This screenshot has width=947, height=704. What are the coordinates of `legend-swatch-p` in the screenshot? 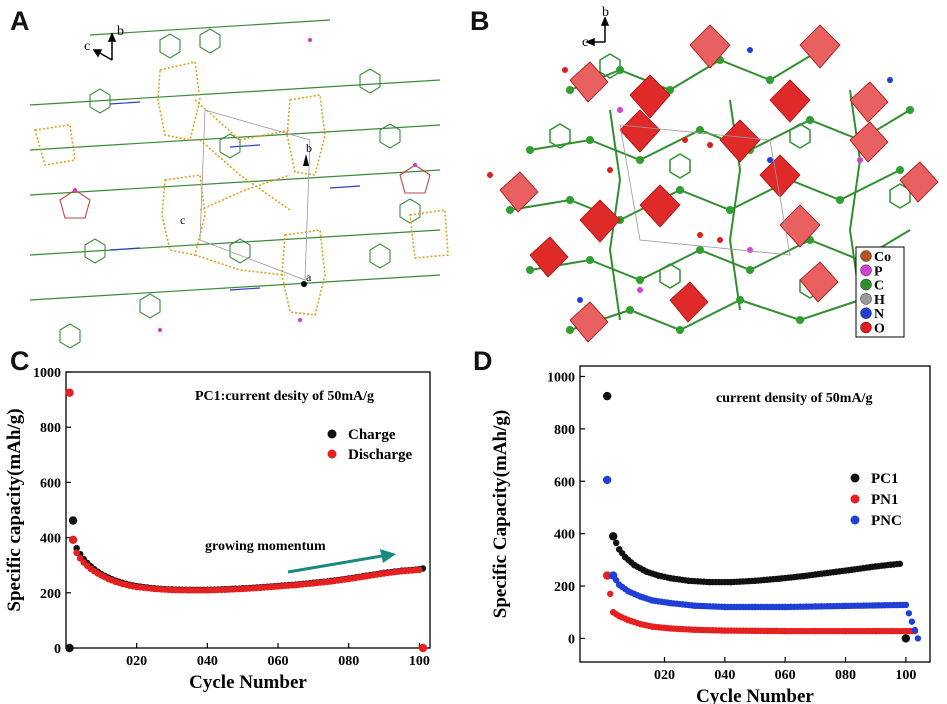 It's located at (866, 270).